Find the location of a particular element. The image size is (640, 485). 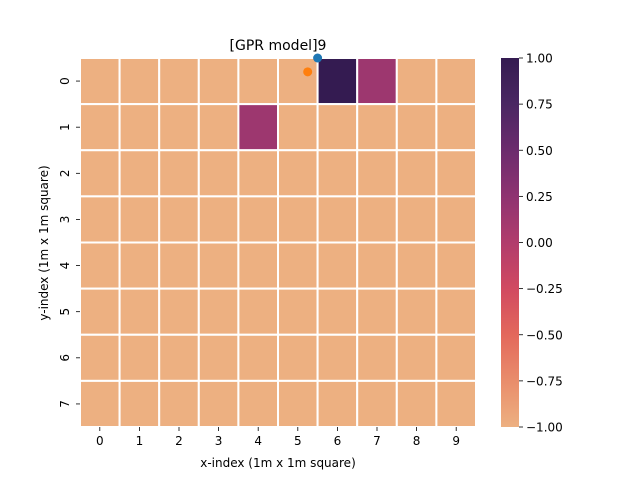

scatter-point is located at coordinates (308, 72).